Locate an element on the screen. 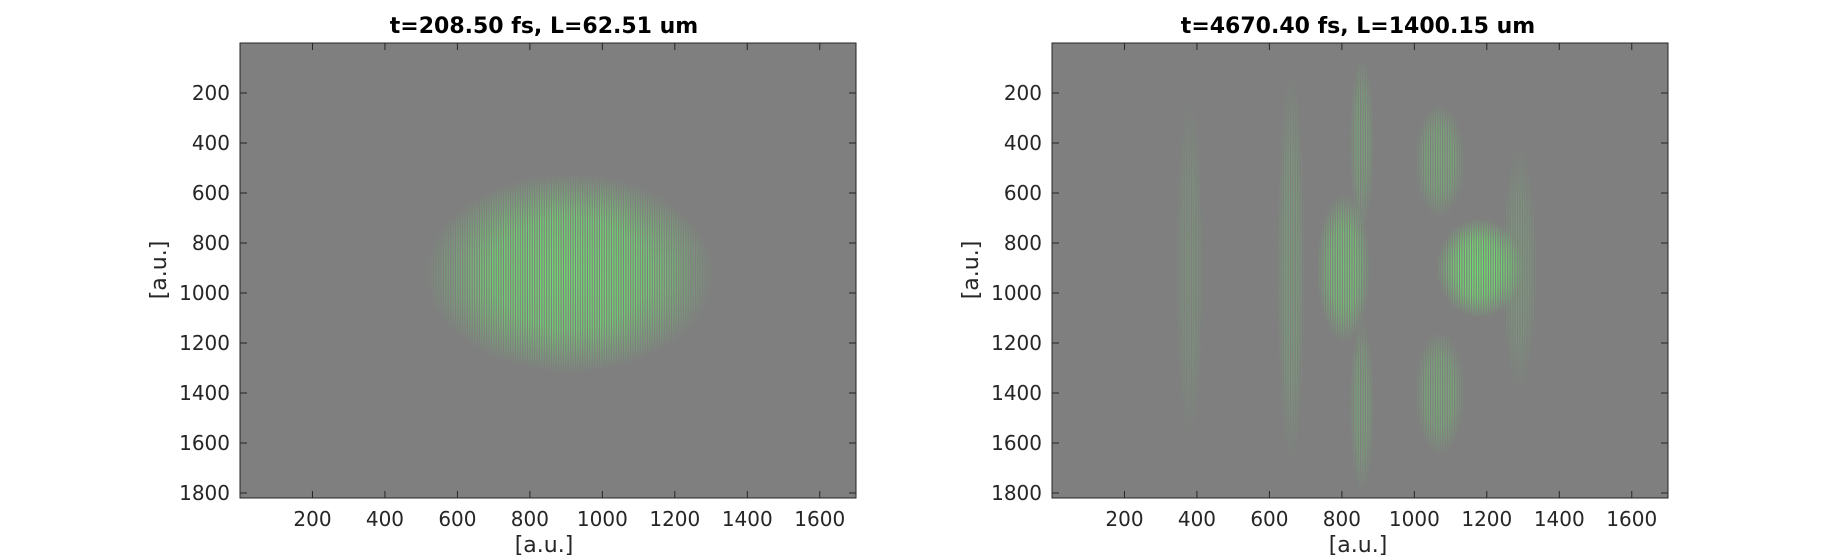 Image resolution: width=1827 pixels, height=559 pixels. subplot-2-x-axis-label: [a.u.] is located at coordinates (1358, 545).